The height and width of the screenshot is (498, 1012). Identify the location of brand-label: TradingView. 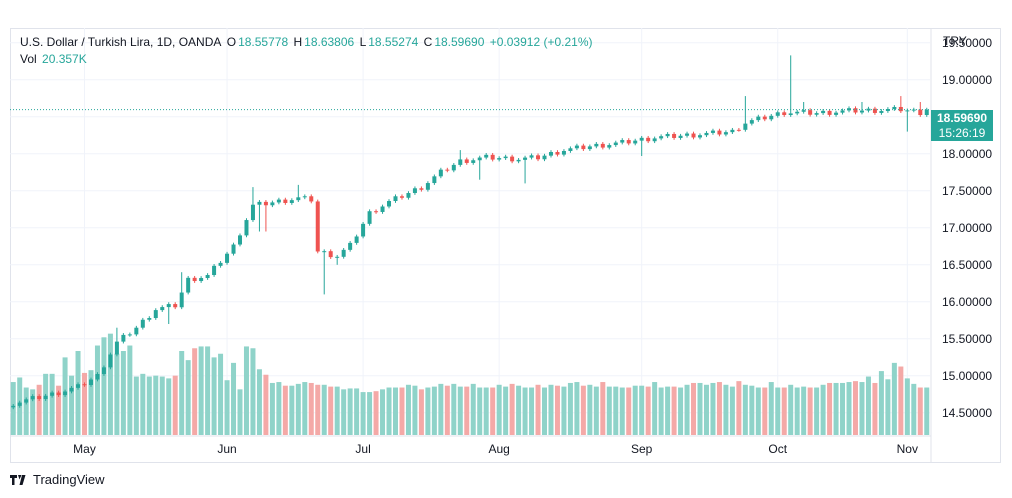
(69, 479).